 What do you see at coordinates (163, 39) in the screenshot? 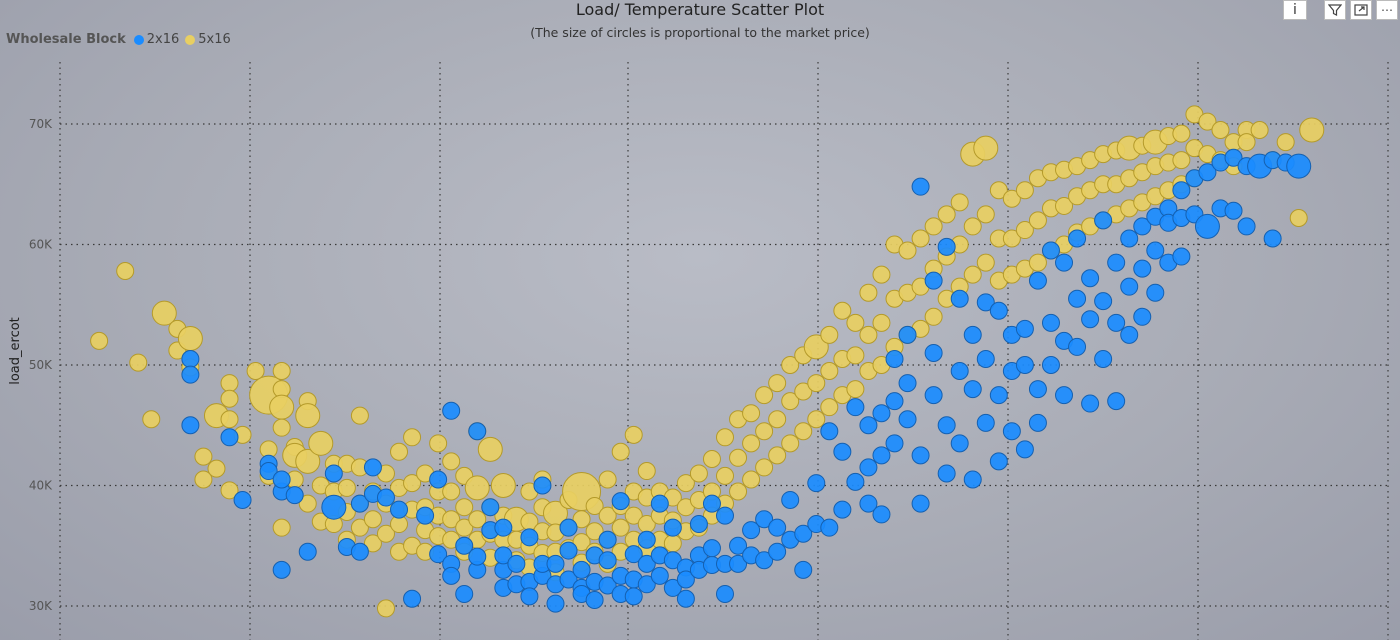
I see `legend-label-2x16: 2x16` at bounding box center [163, 39].